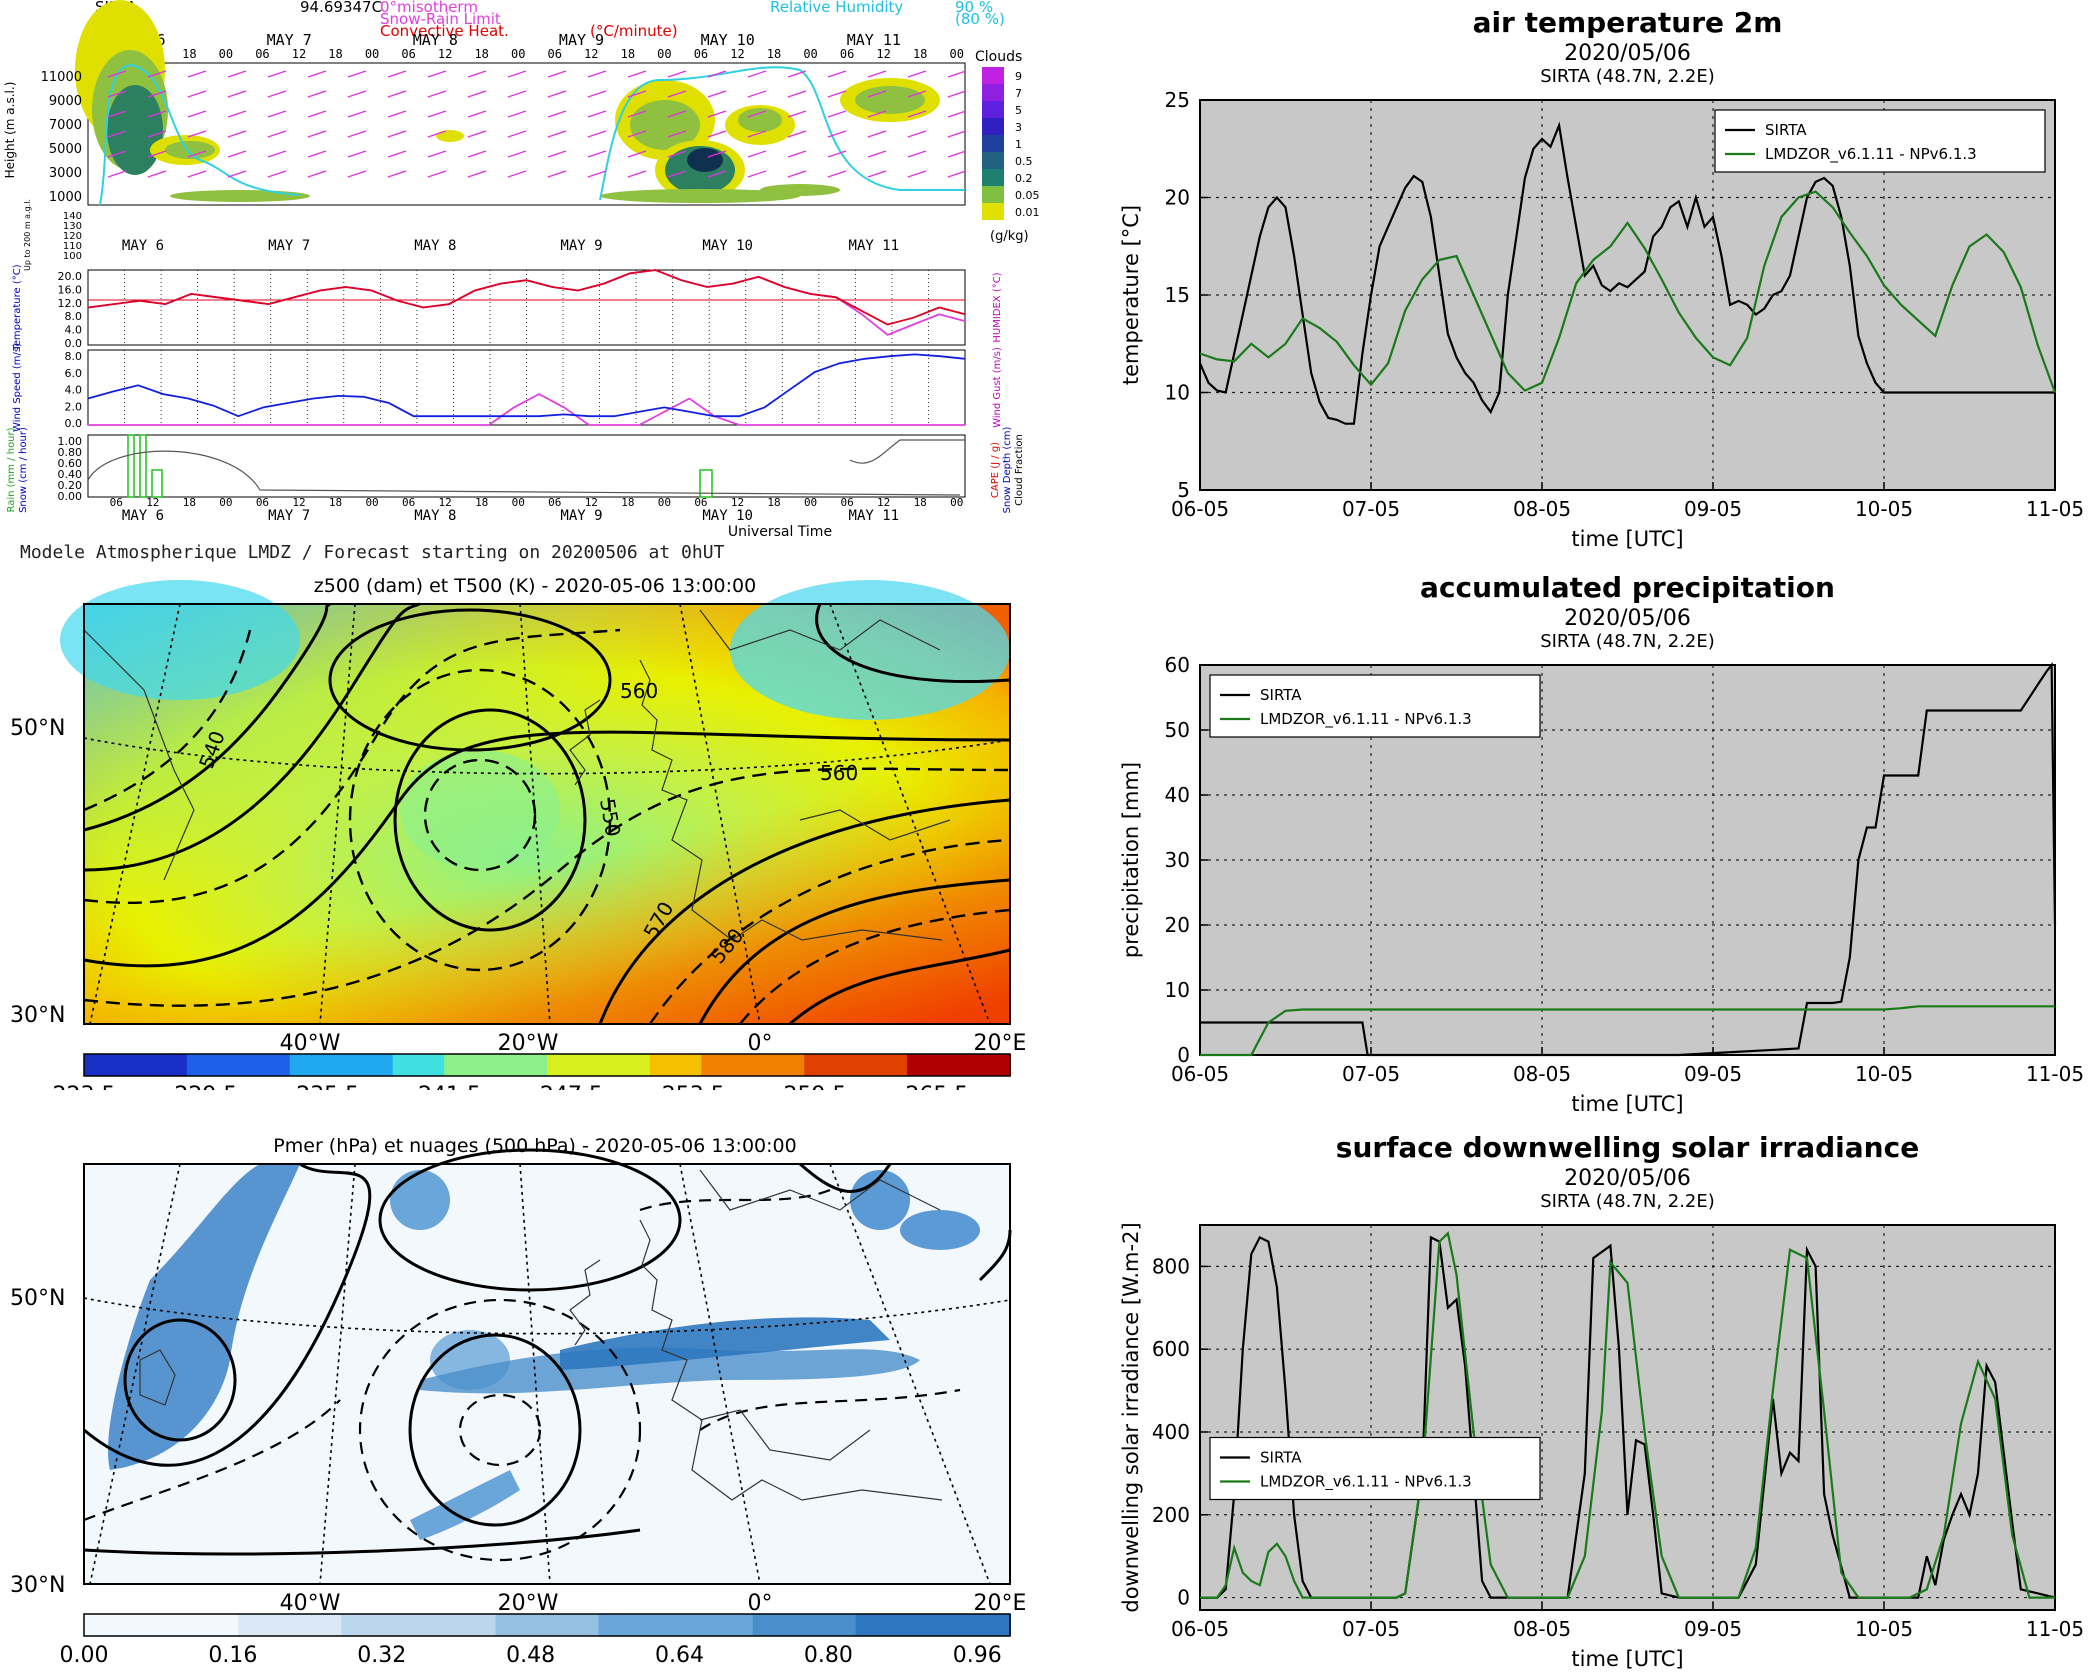  What do you see at coordinates (449, 1086) in the screenshot?
I see `colorbar-tick-label: 241.5` at bounding box center [449, 1086].